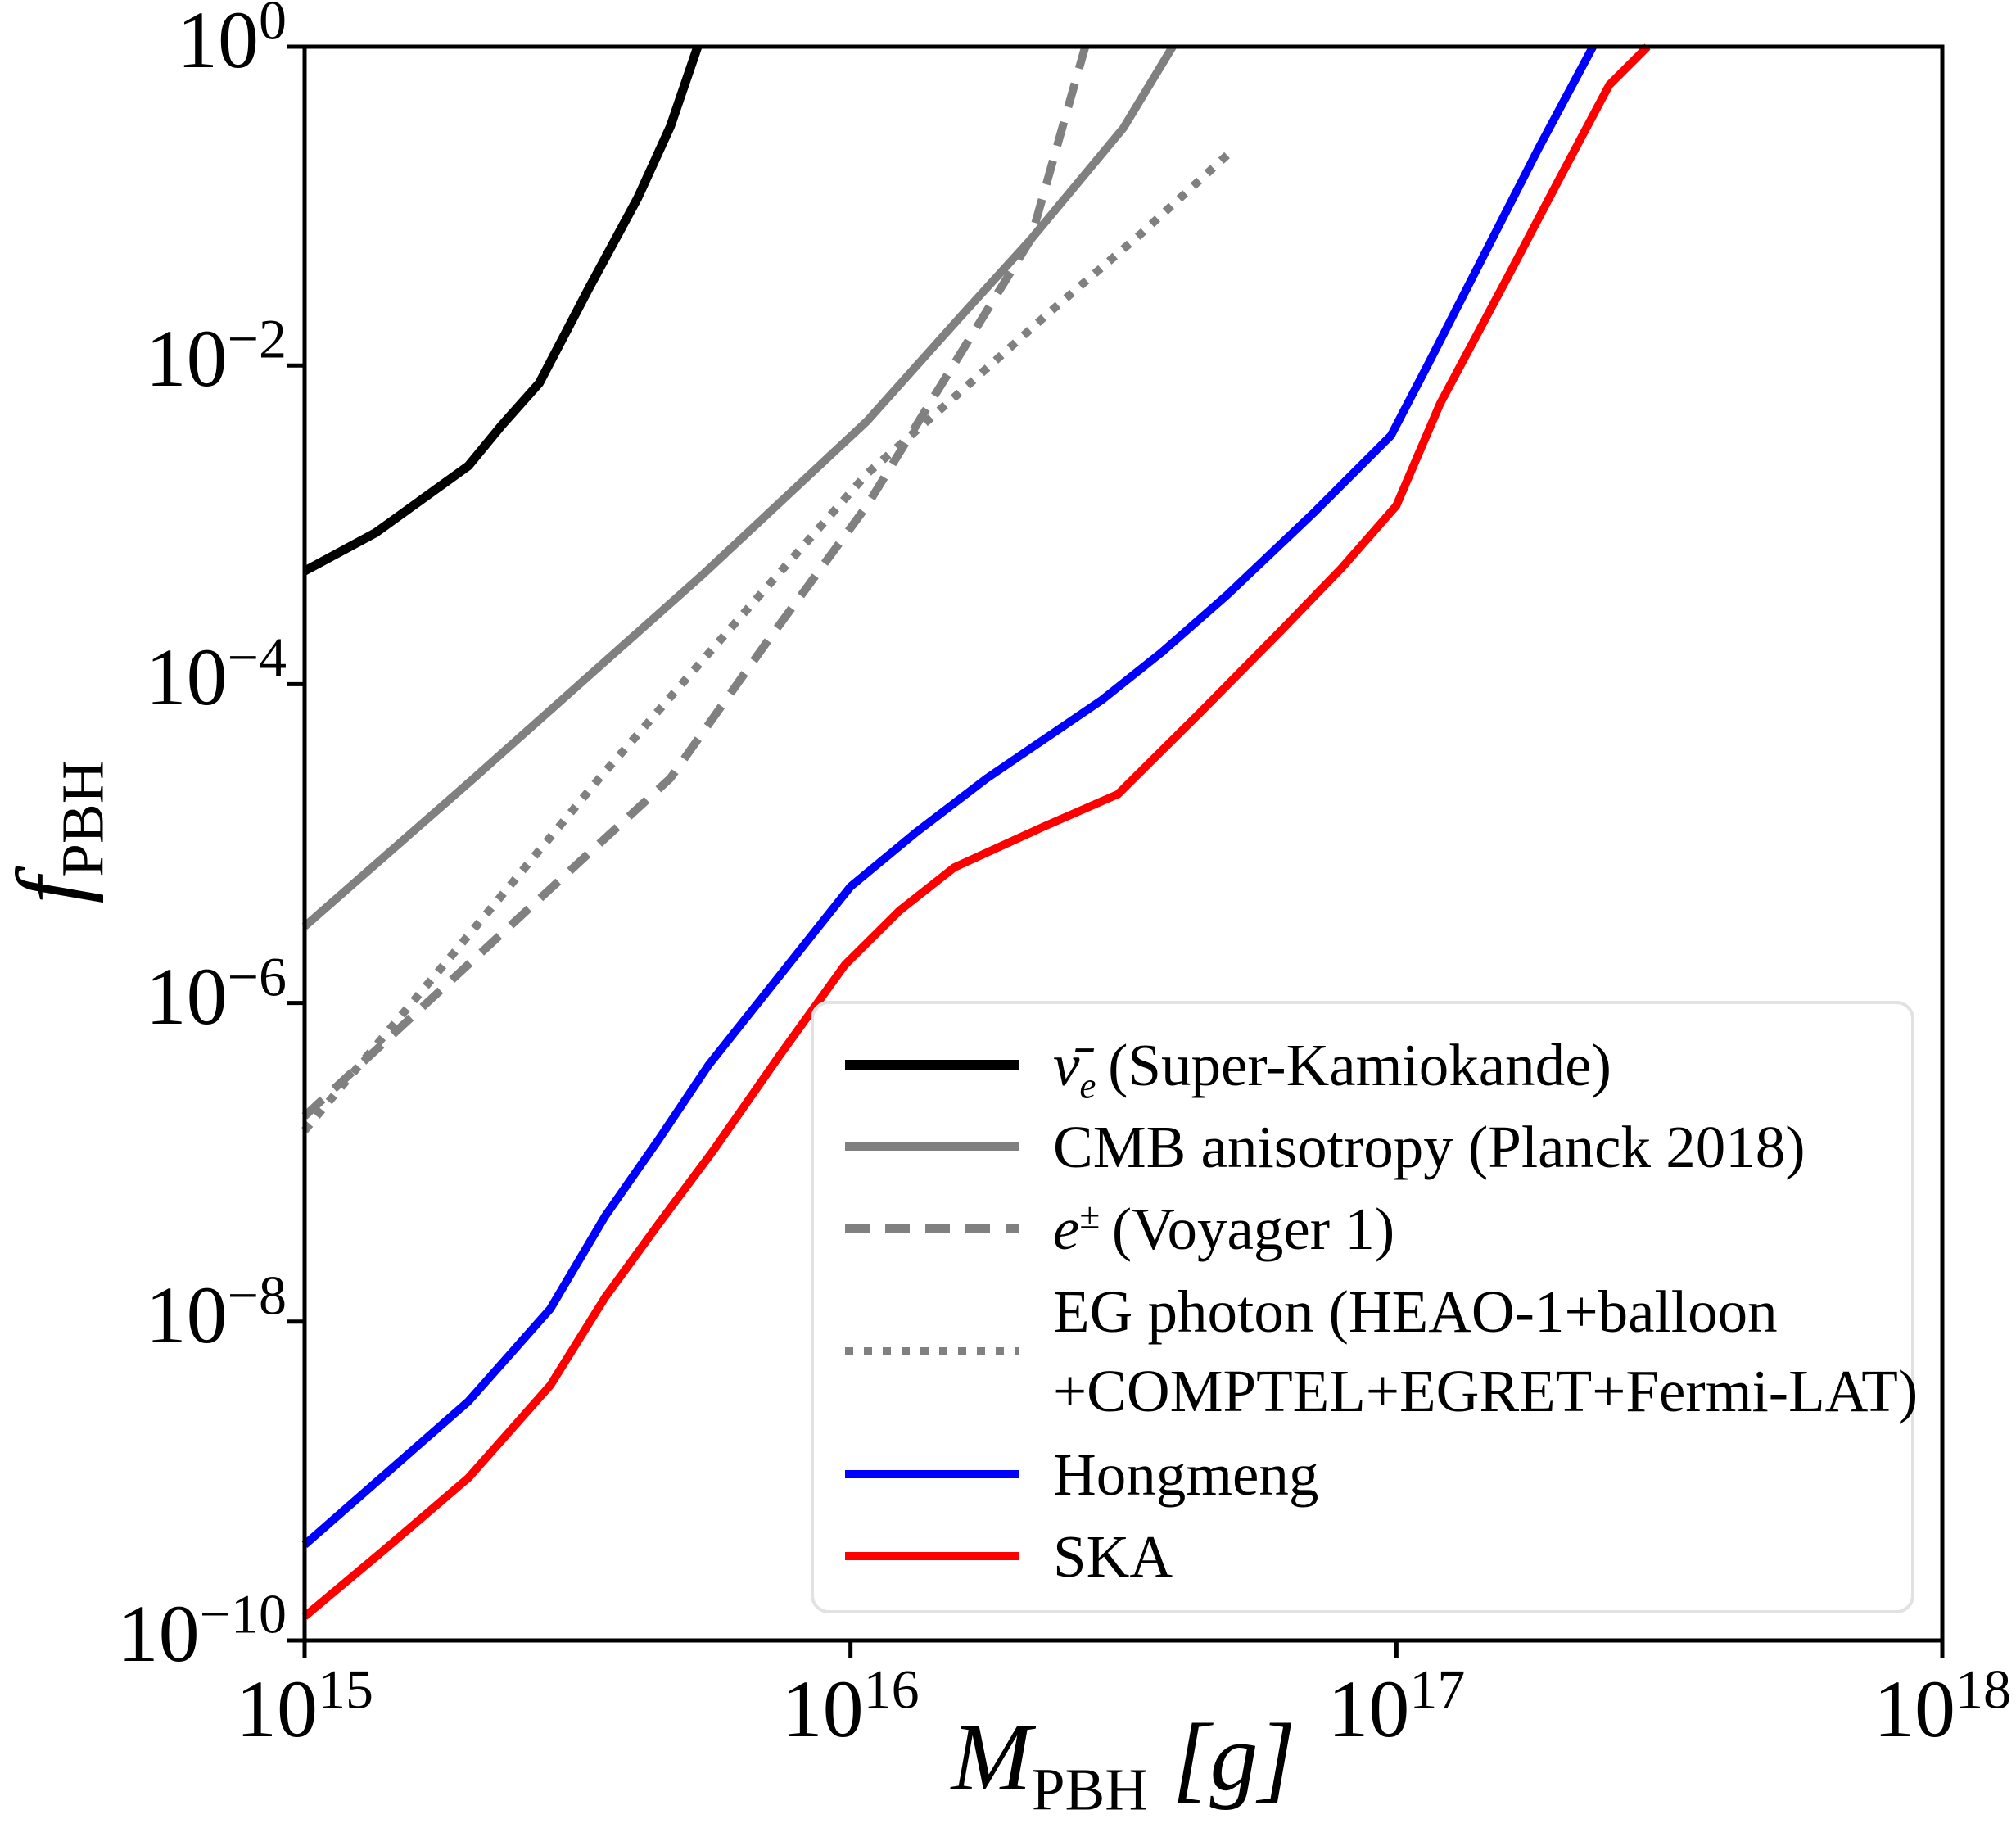 The width and height of the screenshot is (2016, 1837). I want to click on x-tick-label-18: 1018, so click(1942, 1706).